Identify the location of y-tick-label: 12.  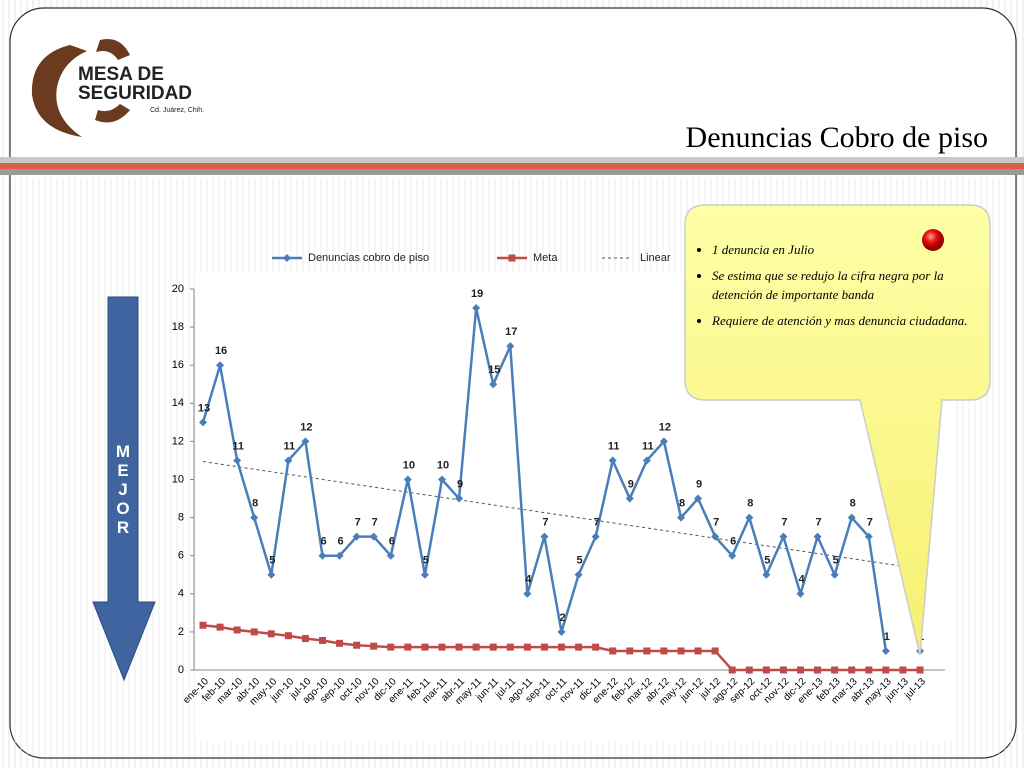
(178, 441).